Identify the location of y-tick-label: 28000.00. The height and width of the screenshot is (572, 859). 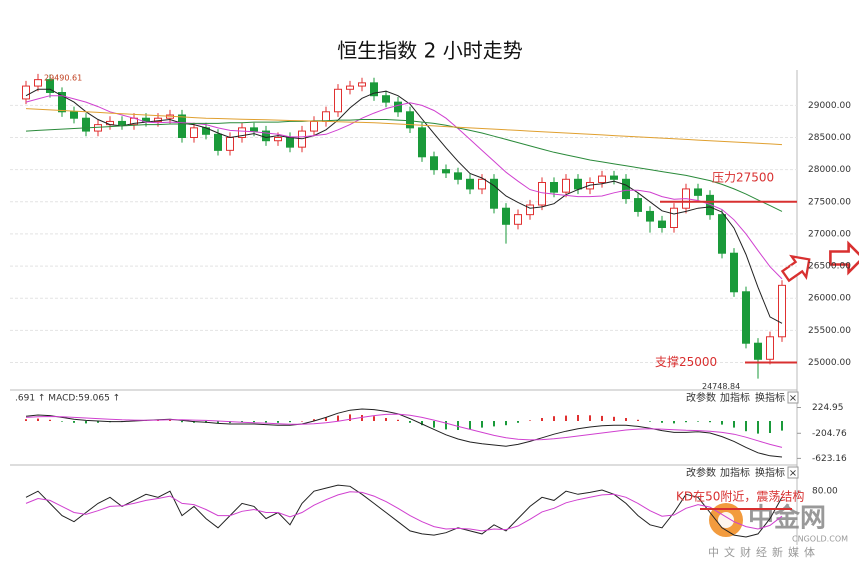
(829, 170).